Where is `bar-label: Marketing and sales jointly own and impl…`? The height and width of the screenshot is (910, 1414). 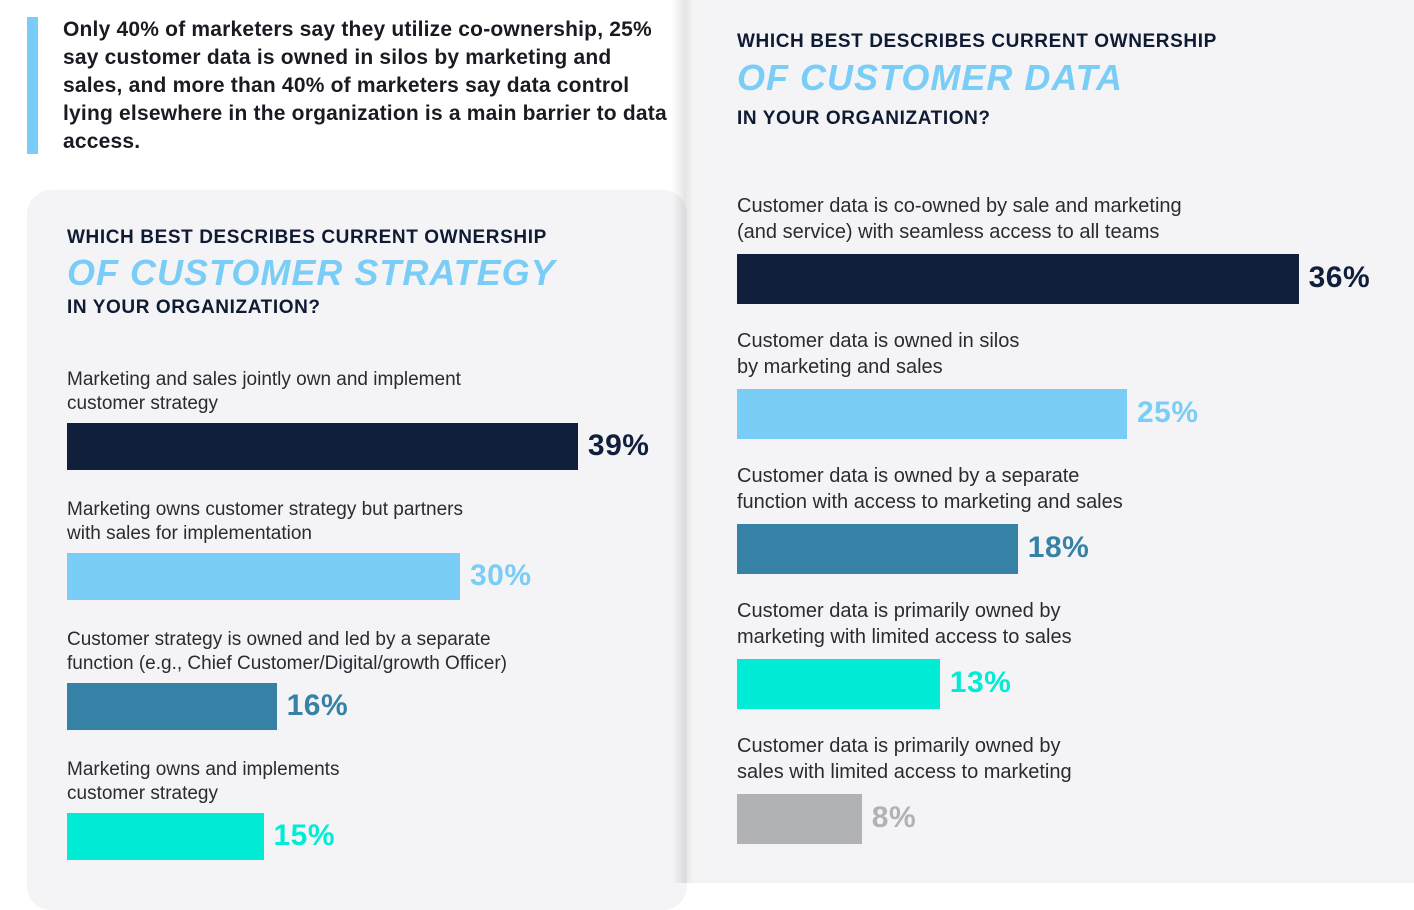 bar-label: Marketing and sales jointly own and impl… is located at coordinates (264, 392).